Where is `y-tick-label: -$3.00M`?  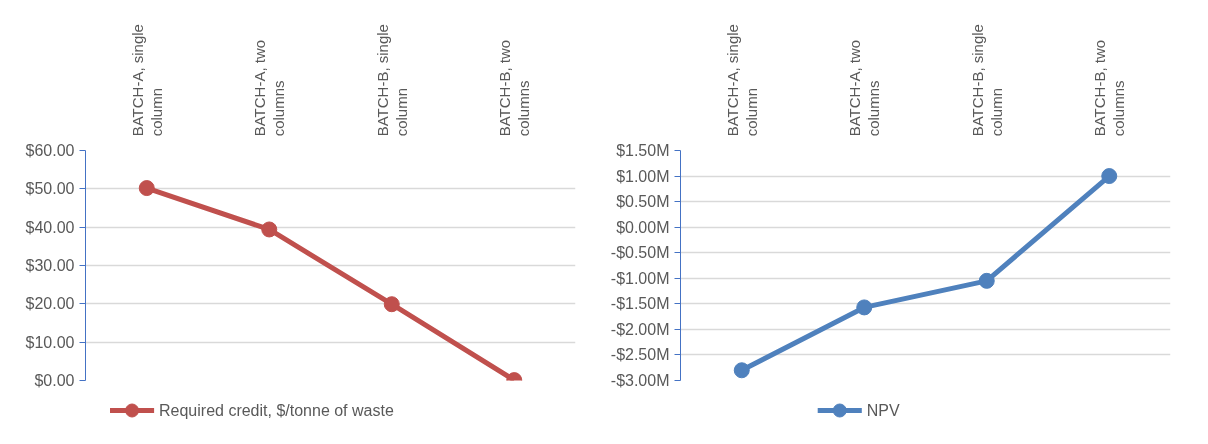 y-tick-label: -$3.00M is located at coordinates (640, 380).